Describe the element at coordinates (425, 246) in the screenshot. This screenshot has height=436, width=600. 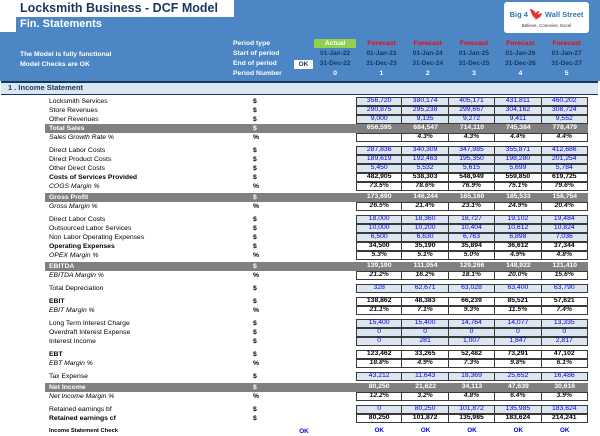
I see `value-cell: 35,190` at that location.